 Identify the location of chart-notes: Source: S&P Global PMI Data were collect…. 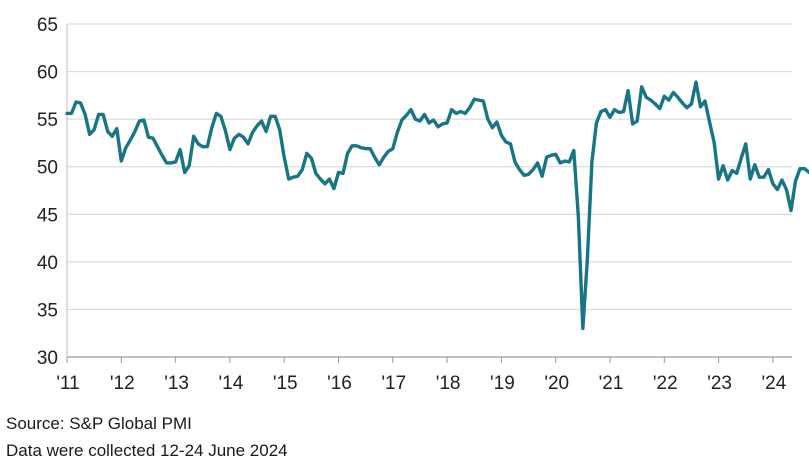
(147, 437).